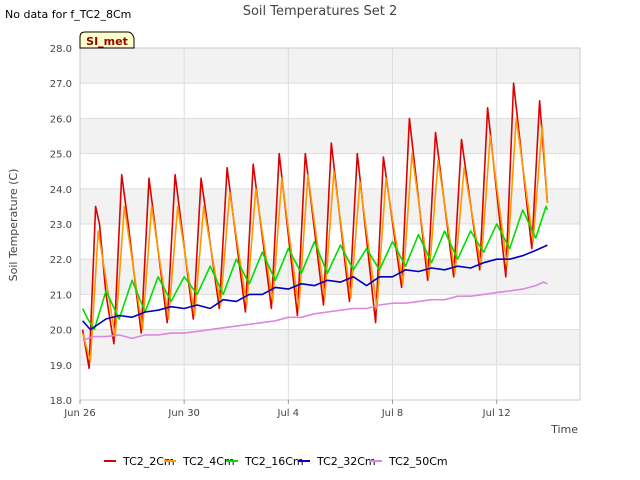 The image size is (640, 480). I want to click on badge-shape, so click(107, 40).